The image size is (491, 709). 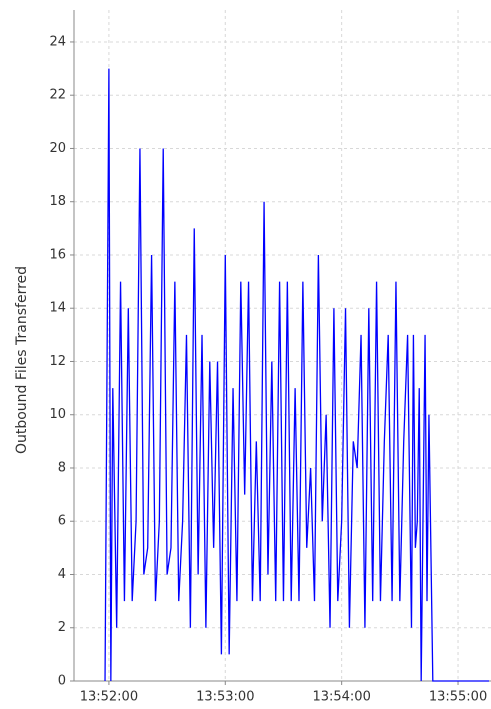 I want to click on y-tick-label: 0, so click(x=62, y=681).